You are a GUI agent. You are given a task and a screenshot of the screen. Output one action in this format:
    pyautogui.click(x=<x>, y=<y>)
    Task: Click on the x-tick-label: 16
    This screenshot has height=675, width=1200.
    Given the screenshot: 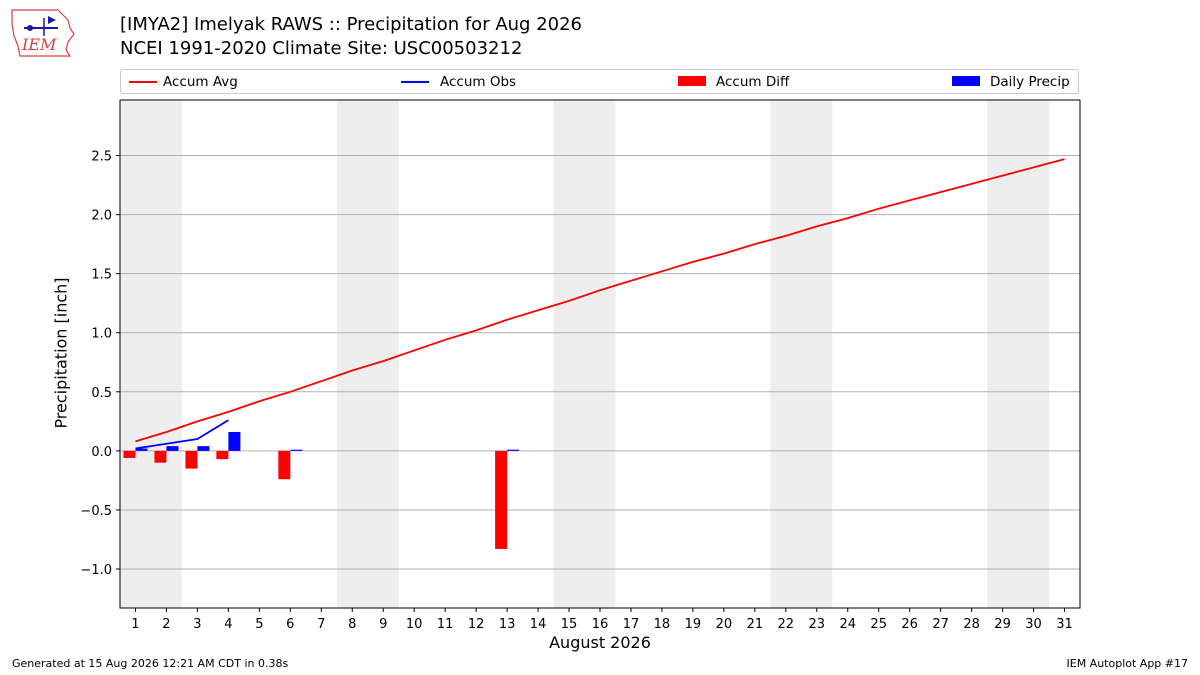 What is the action you would take?
    pyautogui.click(x=600, y=624)
    